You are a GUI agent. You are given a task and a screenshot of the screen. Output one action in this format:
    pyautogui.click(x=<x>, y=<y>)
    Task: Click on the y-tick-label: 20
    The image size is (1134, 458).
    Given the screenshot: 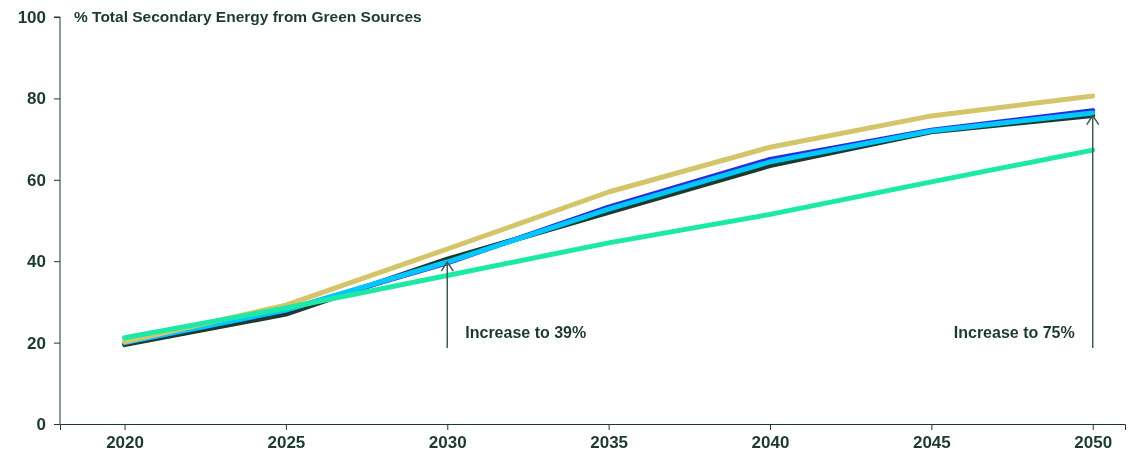 What is the action you would take?
    pyautogui.click(x=36, y=343)
    